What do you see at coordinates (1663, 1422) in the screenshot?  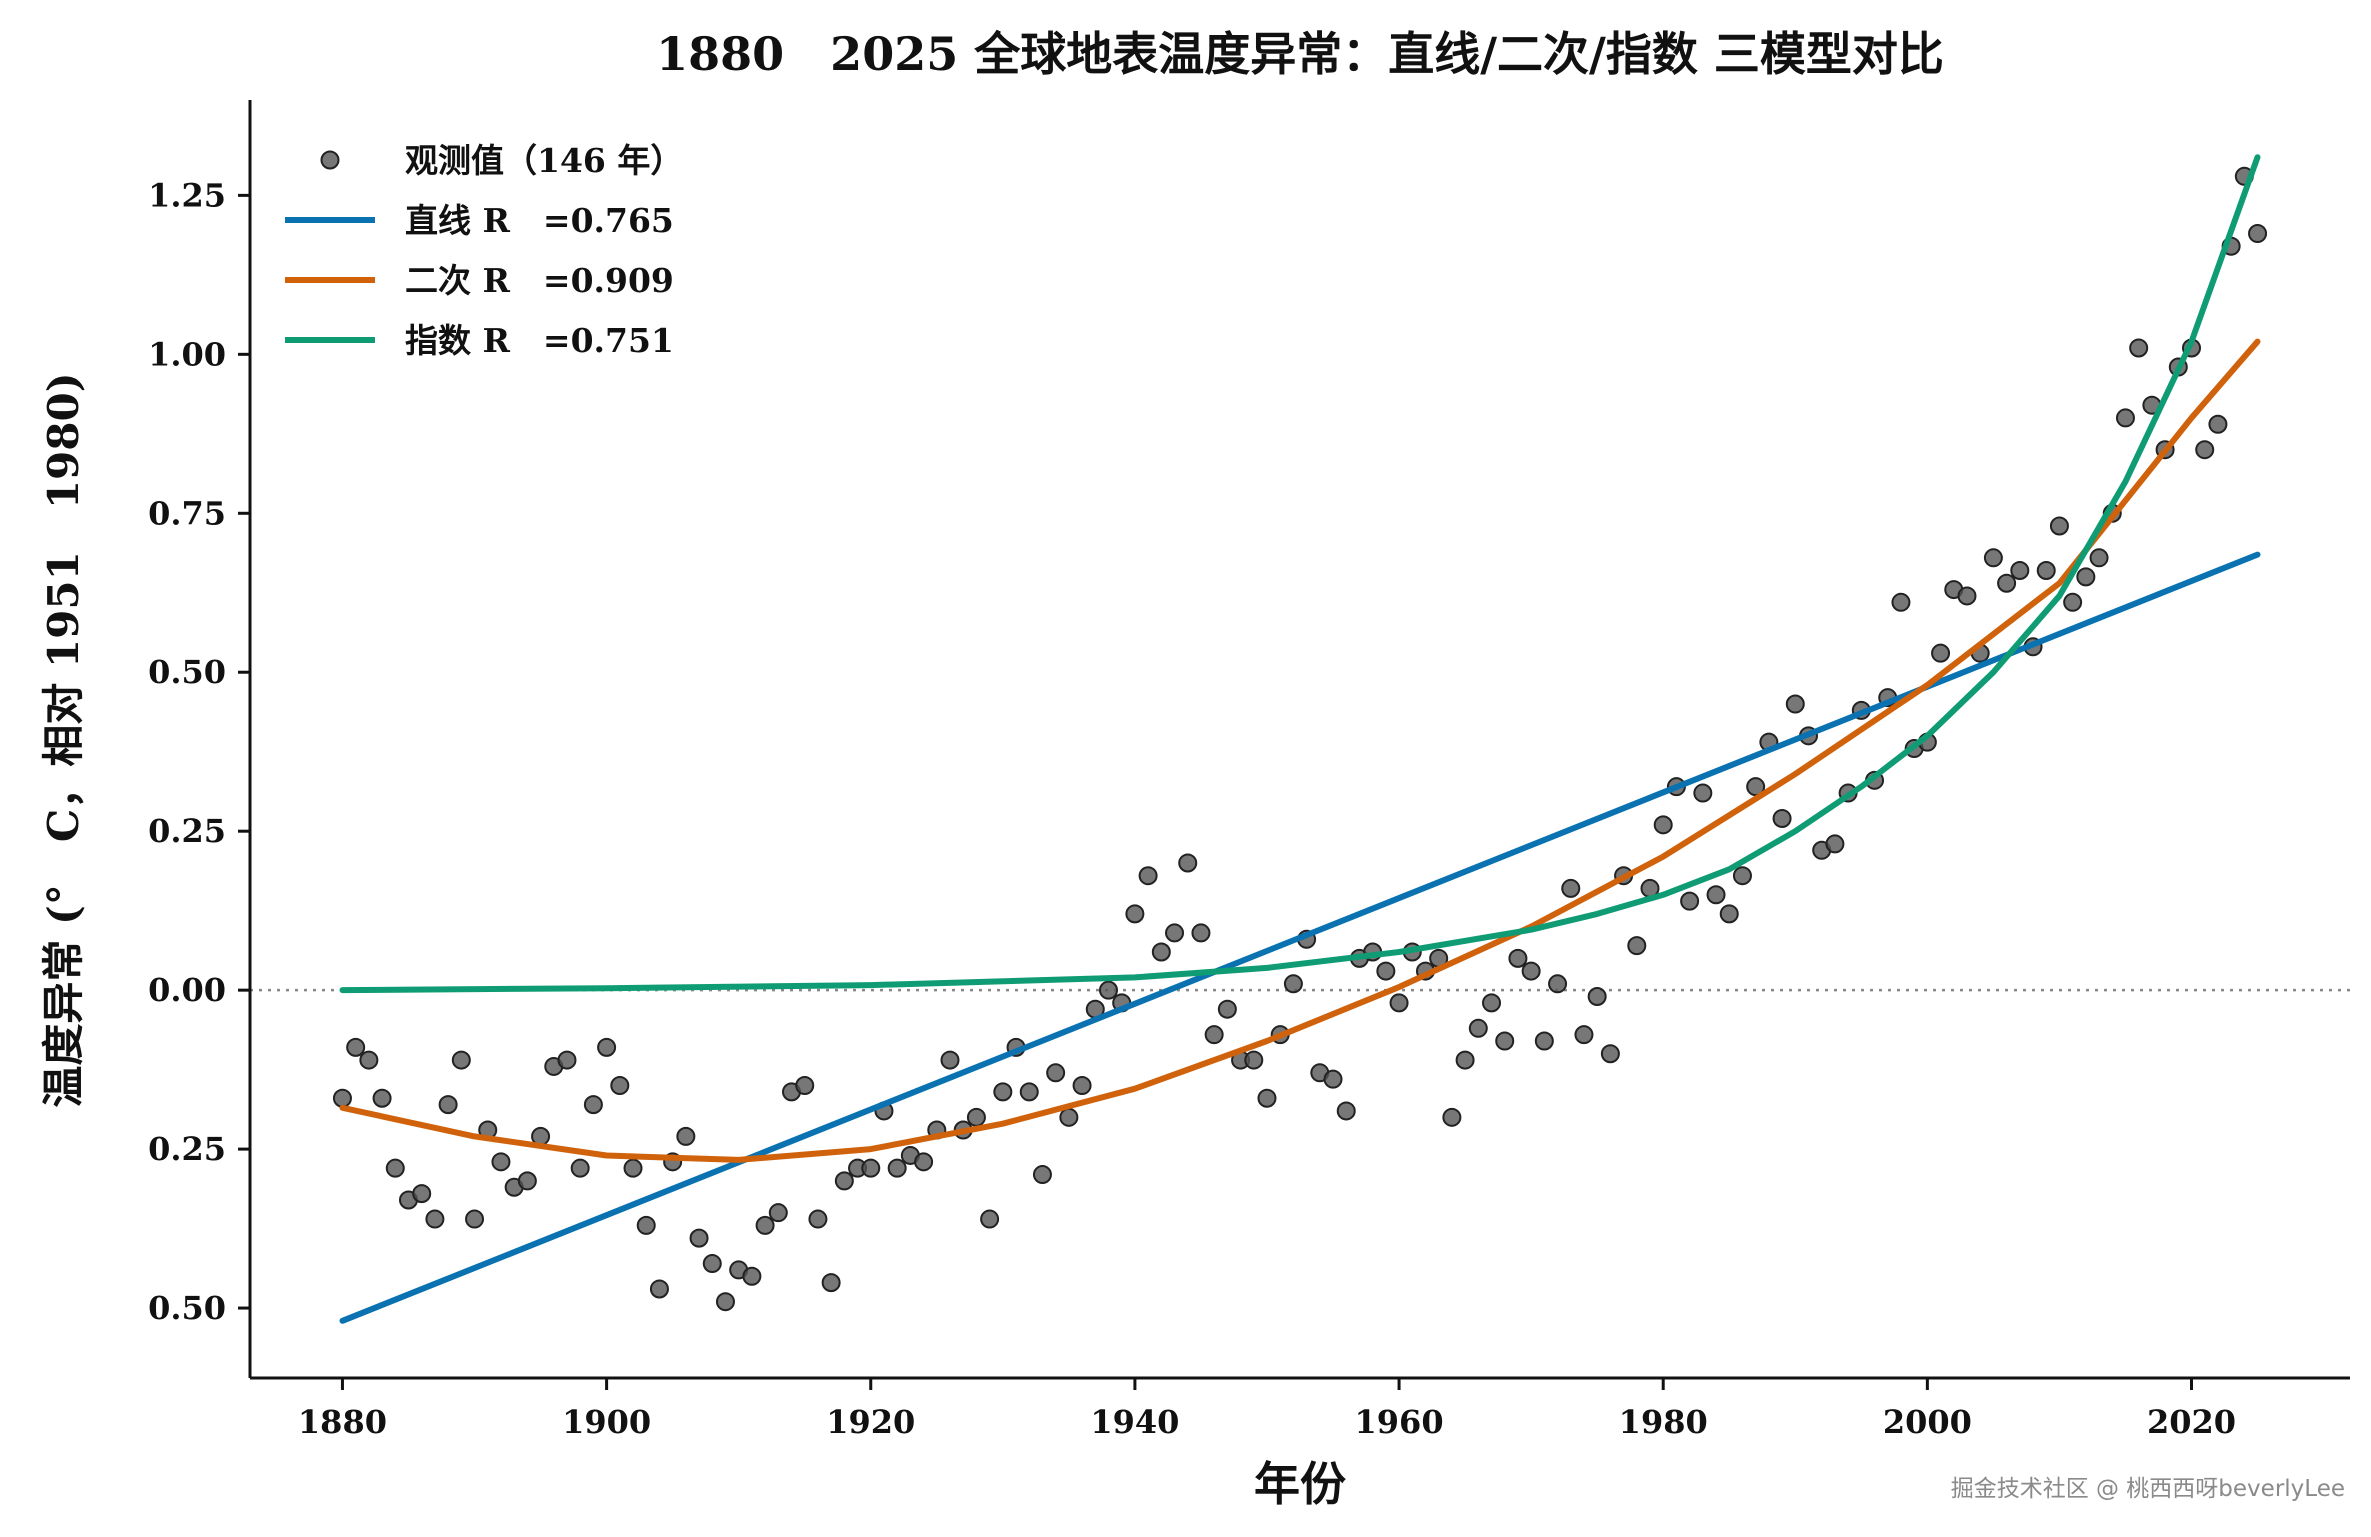 I see `x-tick-label: 1980` at bounding box center [1663, 1422].